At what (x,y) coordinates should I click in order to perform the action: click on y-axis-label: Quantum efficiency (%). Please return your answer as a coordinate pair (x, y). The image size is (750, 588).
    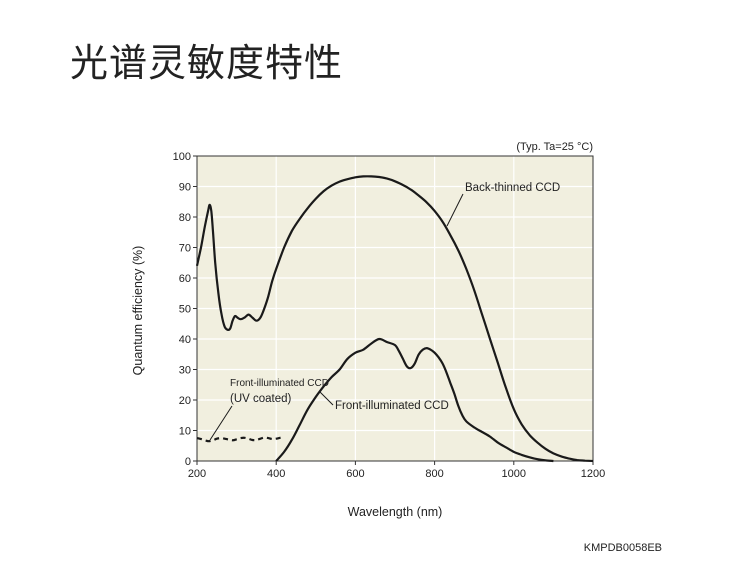
    Looking at the image, I should click on (138, 311).